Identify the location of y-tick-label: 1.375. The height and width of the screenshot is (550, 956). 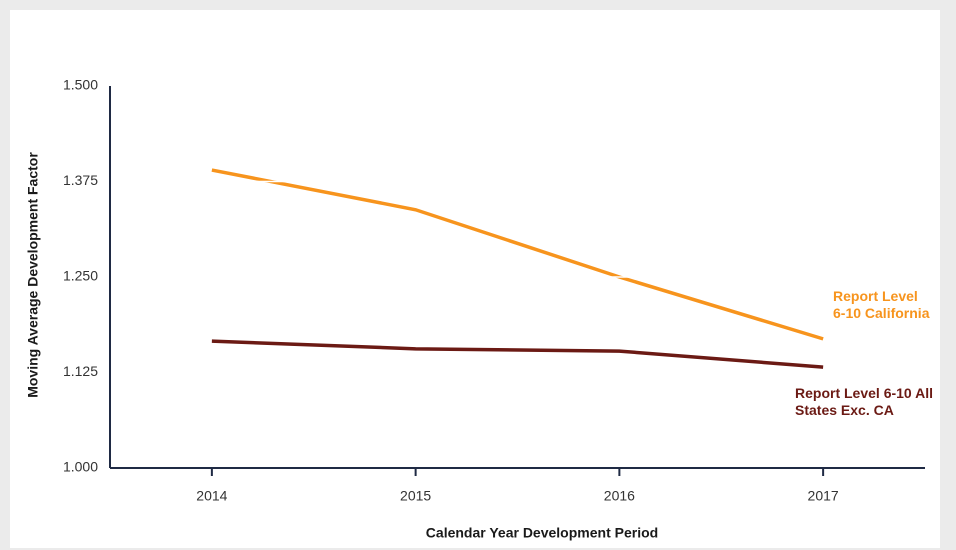
(80, 180).